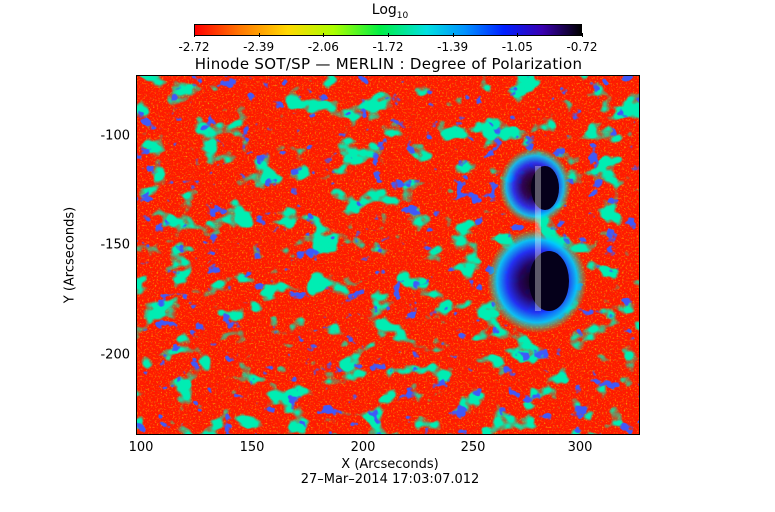 The image size is (775, 512). I want to click on x-tick-label: 250, so click(473, 447).